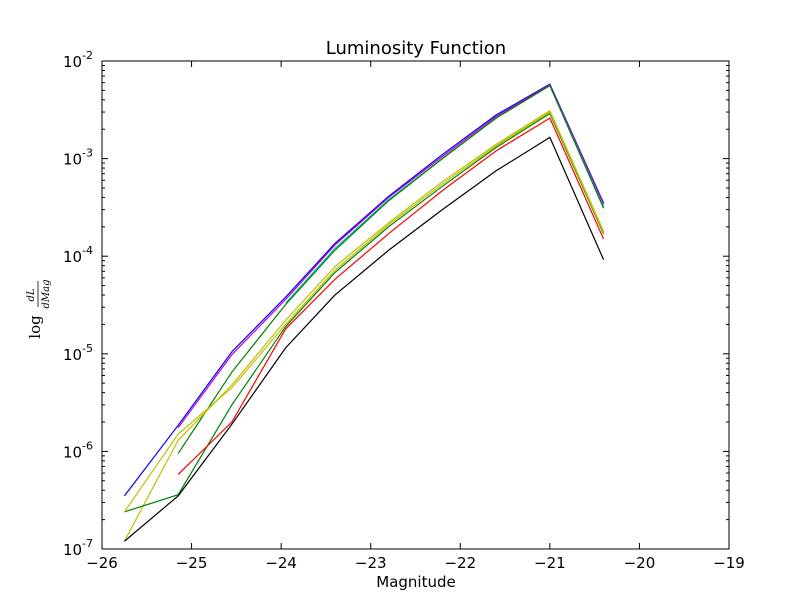 Image resolution: width=812 pixels, height=612 pixels. Describe the element at coordinates (729, 563) in the screenshot. I see `x-tick-label: −19` at that location.